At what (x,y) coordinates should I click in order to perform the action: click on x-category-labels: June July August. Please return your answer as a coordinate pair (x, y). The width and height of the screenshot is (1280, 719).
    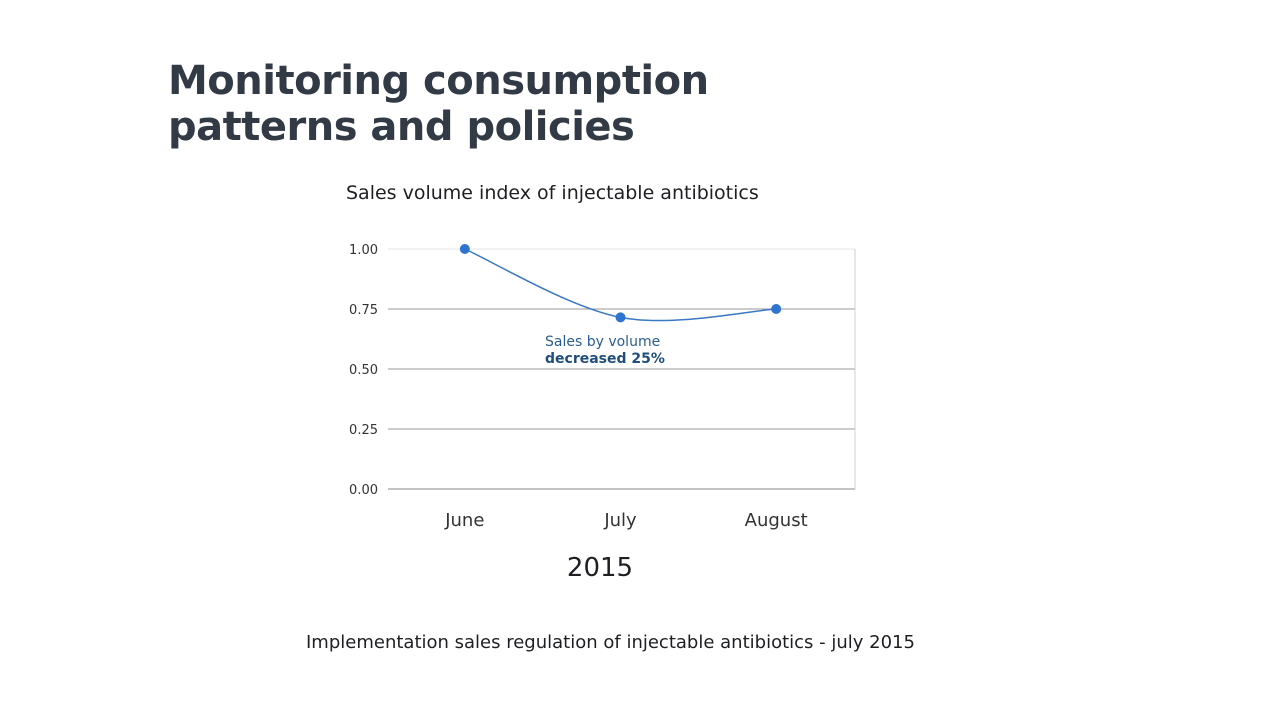
    Looking at the image, I should click on (625, 520).